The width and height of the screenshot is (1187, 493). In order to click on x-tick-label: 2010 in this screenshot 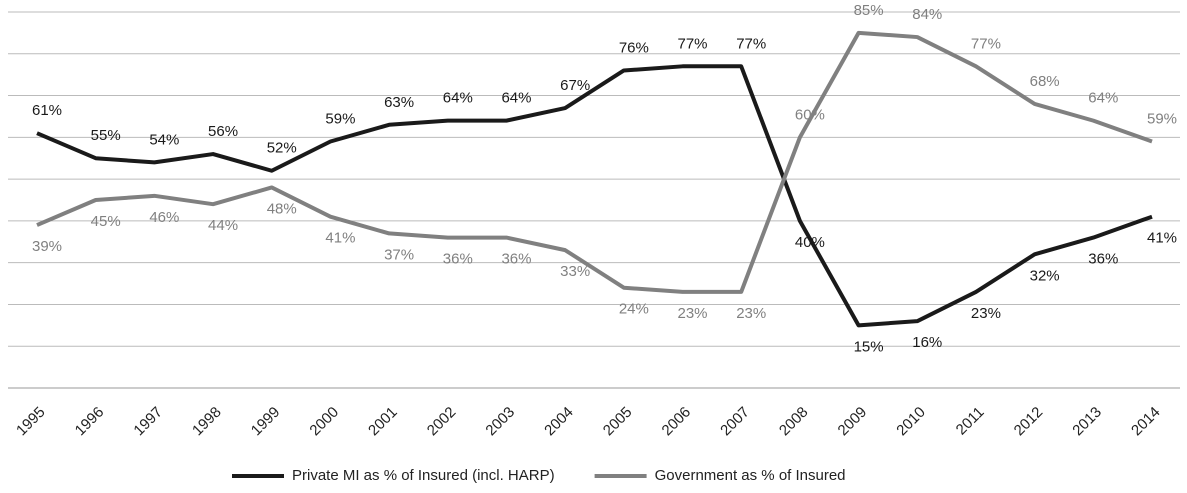, I will do `click(911, 422)`.